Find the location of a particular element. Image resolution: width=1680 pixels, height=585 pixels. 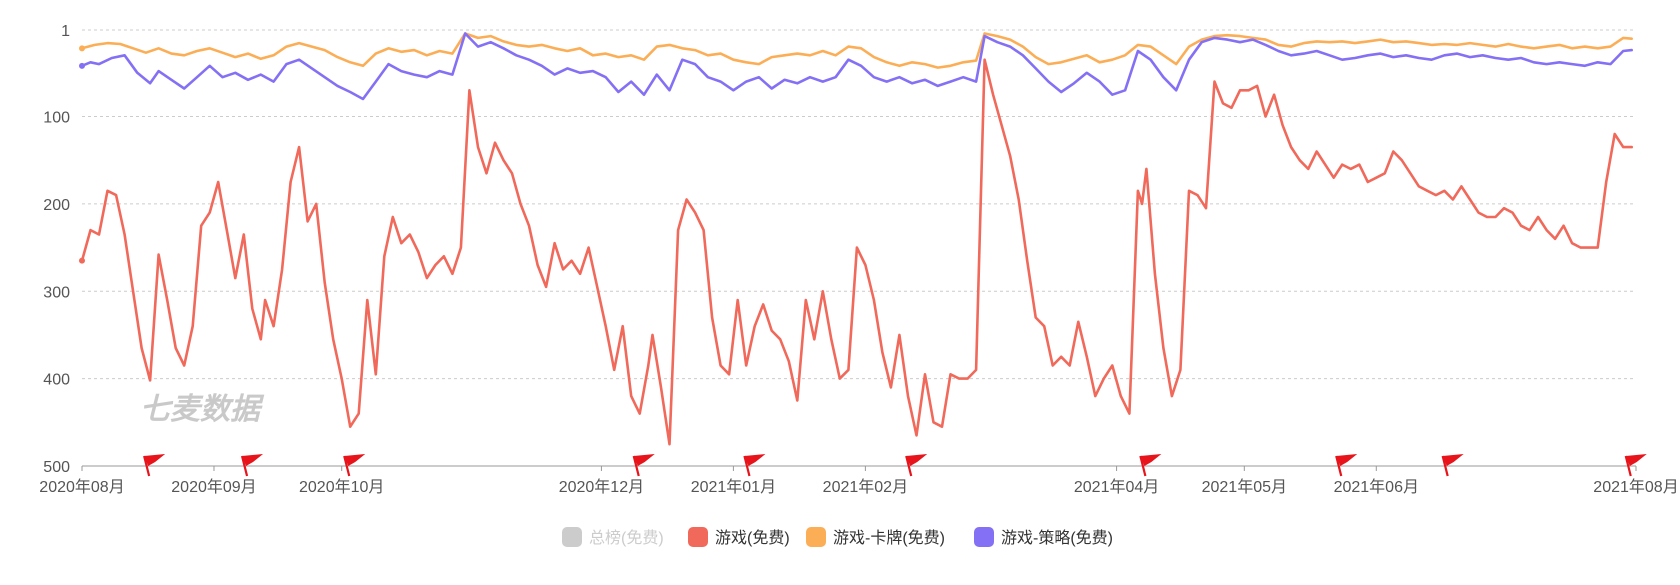

x-tick-label: 2021年06月 is located at coordinates (1376, 487).